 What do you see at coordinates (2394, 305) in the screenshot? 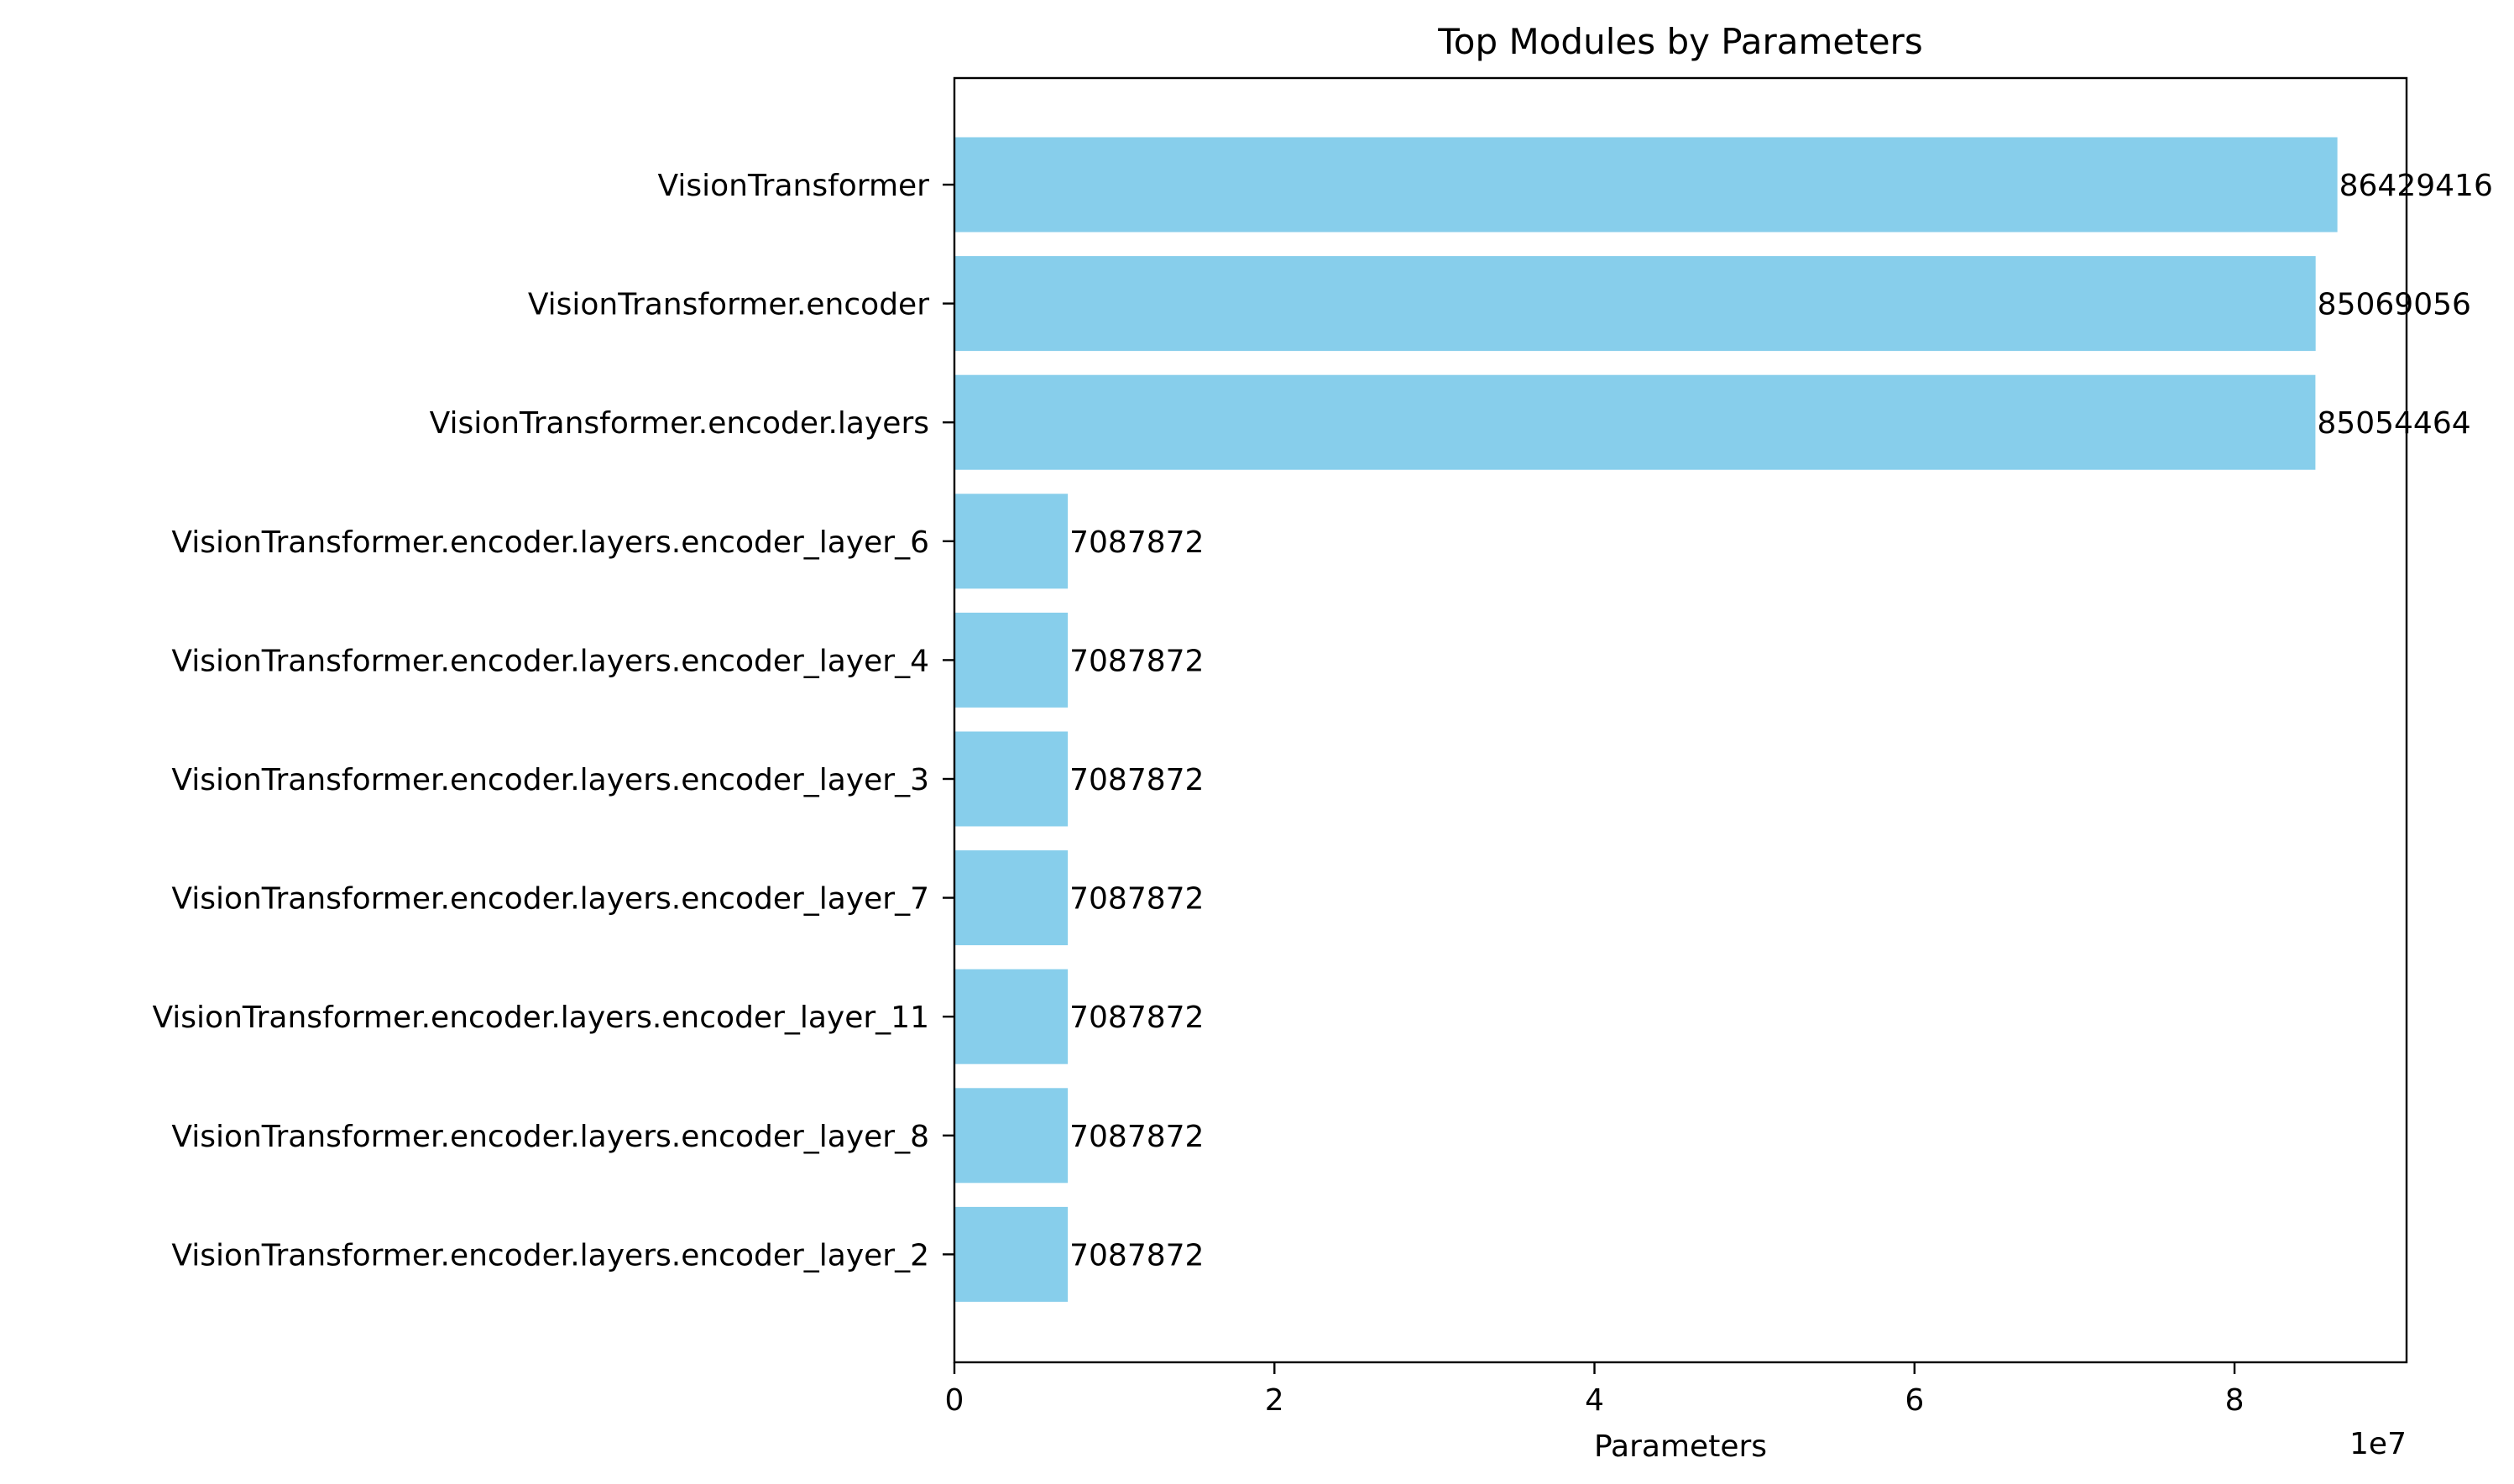
I see `bar-value-label: 85069056` at bounding box center [2394, 305].